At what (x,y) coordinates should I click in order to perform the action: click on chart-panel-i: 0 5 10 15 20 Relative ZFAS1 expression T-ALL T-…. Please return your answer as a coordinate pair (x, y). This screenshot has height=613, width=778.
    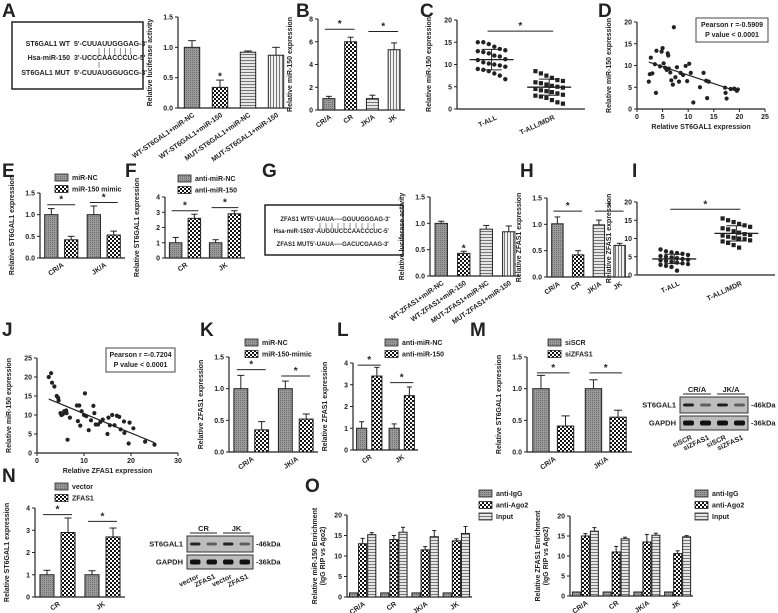
    Looking at the image, I should click on (690, 248).